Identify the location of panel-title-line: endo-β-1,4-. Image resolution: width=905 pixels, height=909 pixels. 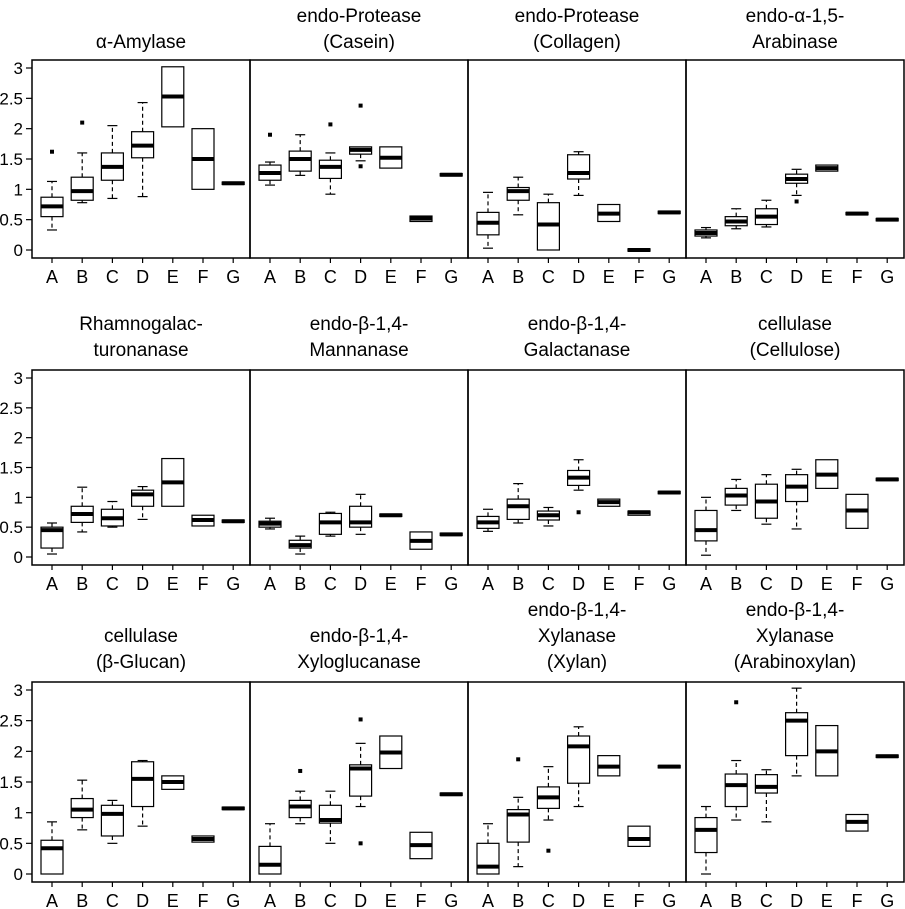
(359, 324).